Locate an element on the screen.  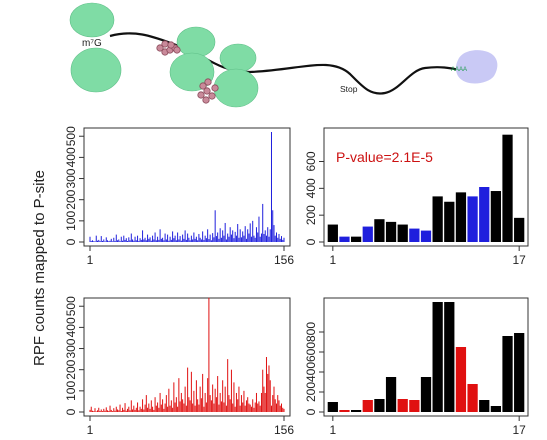
chart-panel-top-right: 0 200 400 600 1 17 is located at coordinates (416, 197).